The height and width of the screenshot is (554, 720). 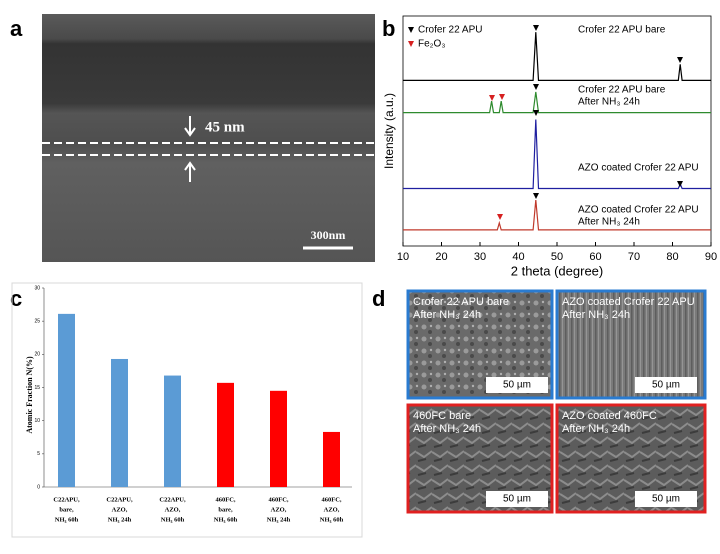 What do you see at coordinates (328, 235) in the screenshot?
I see `scale-bar-label: 300nm` at bounding box center [328, 235].